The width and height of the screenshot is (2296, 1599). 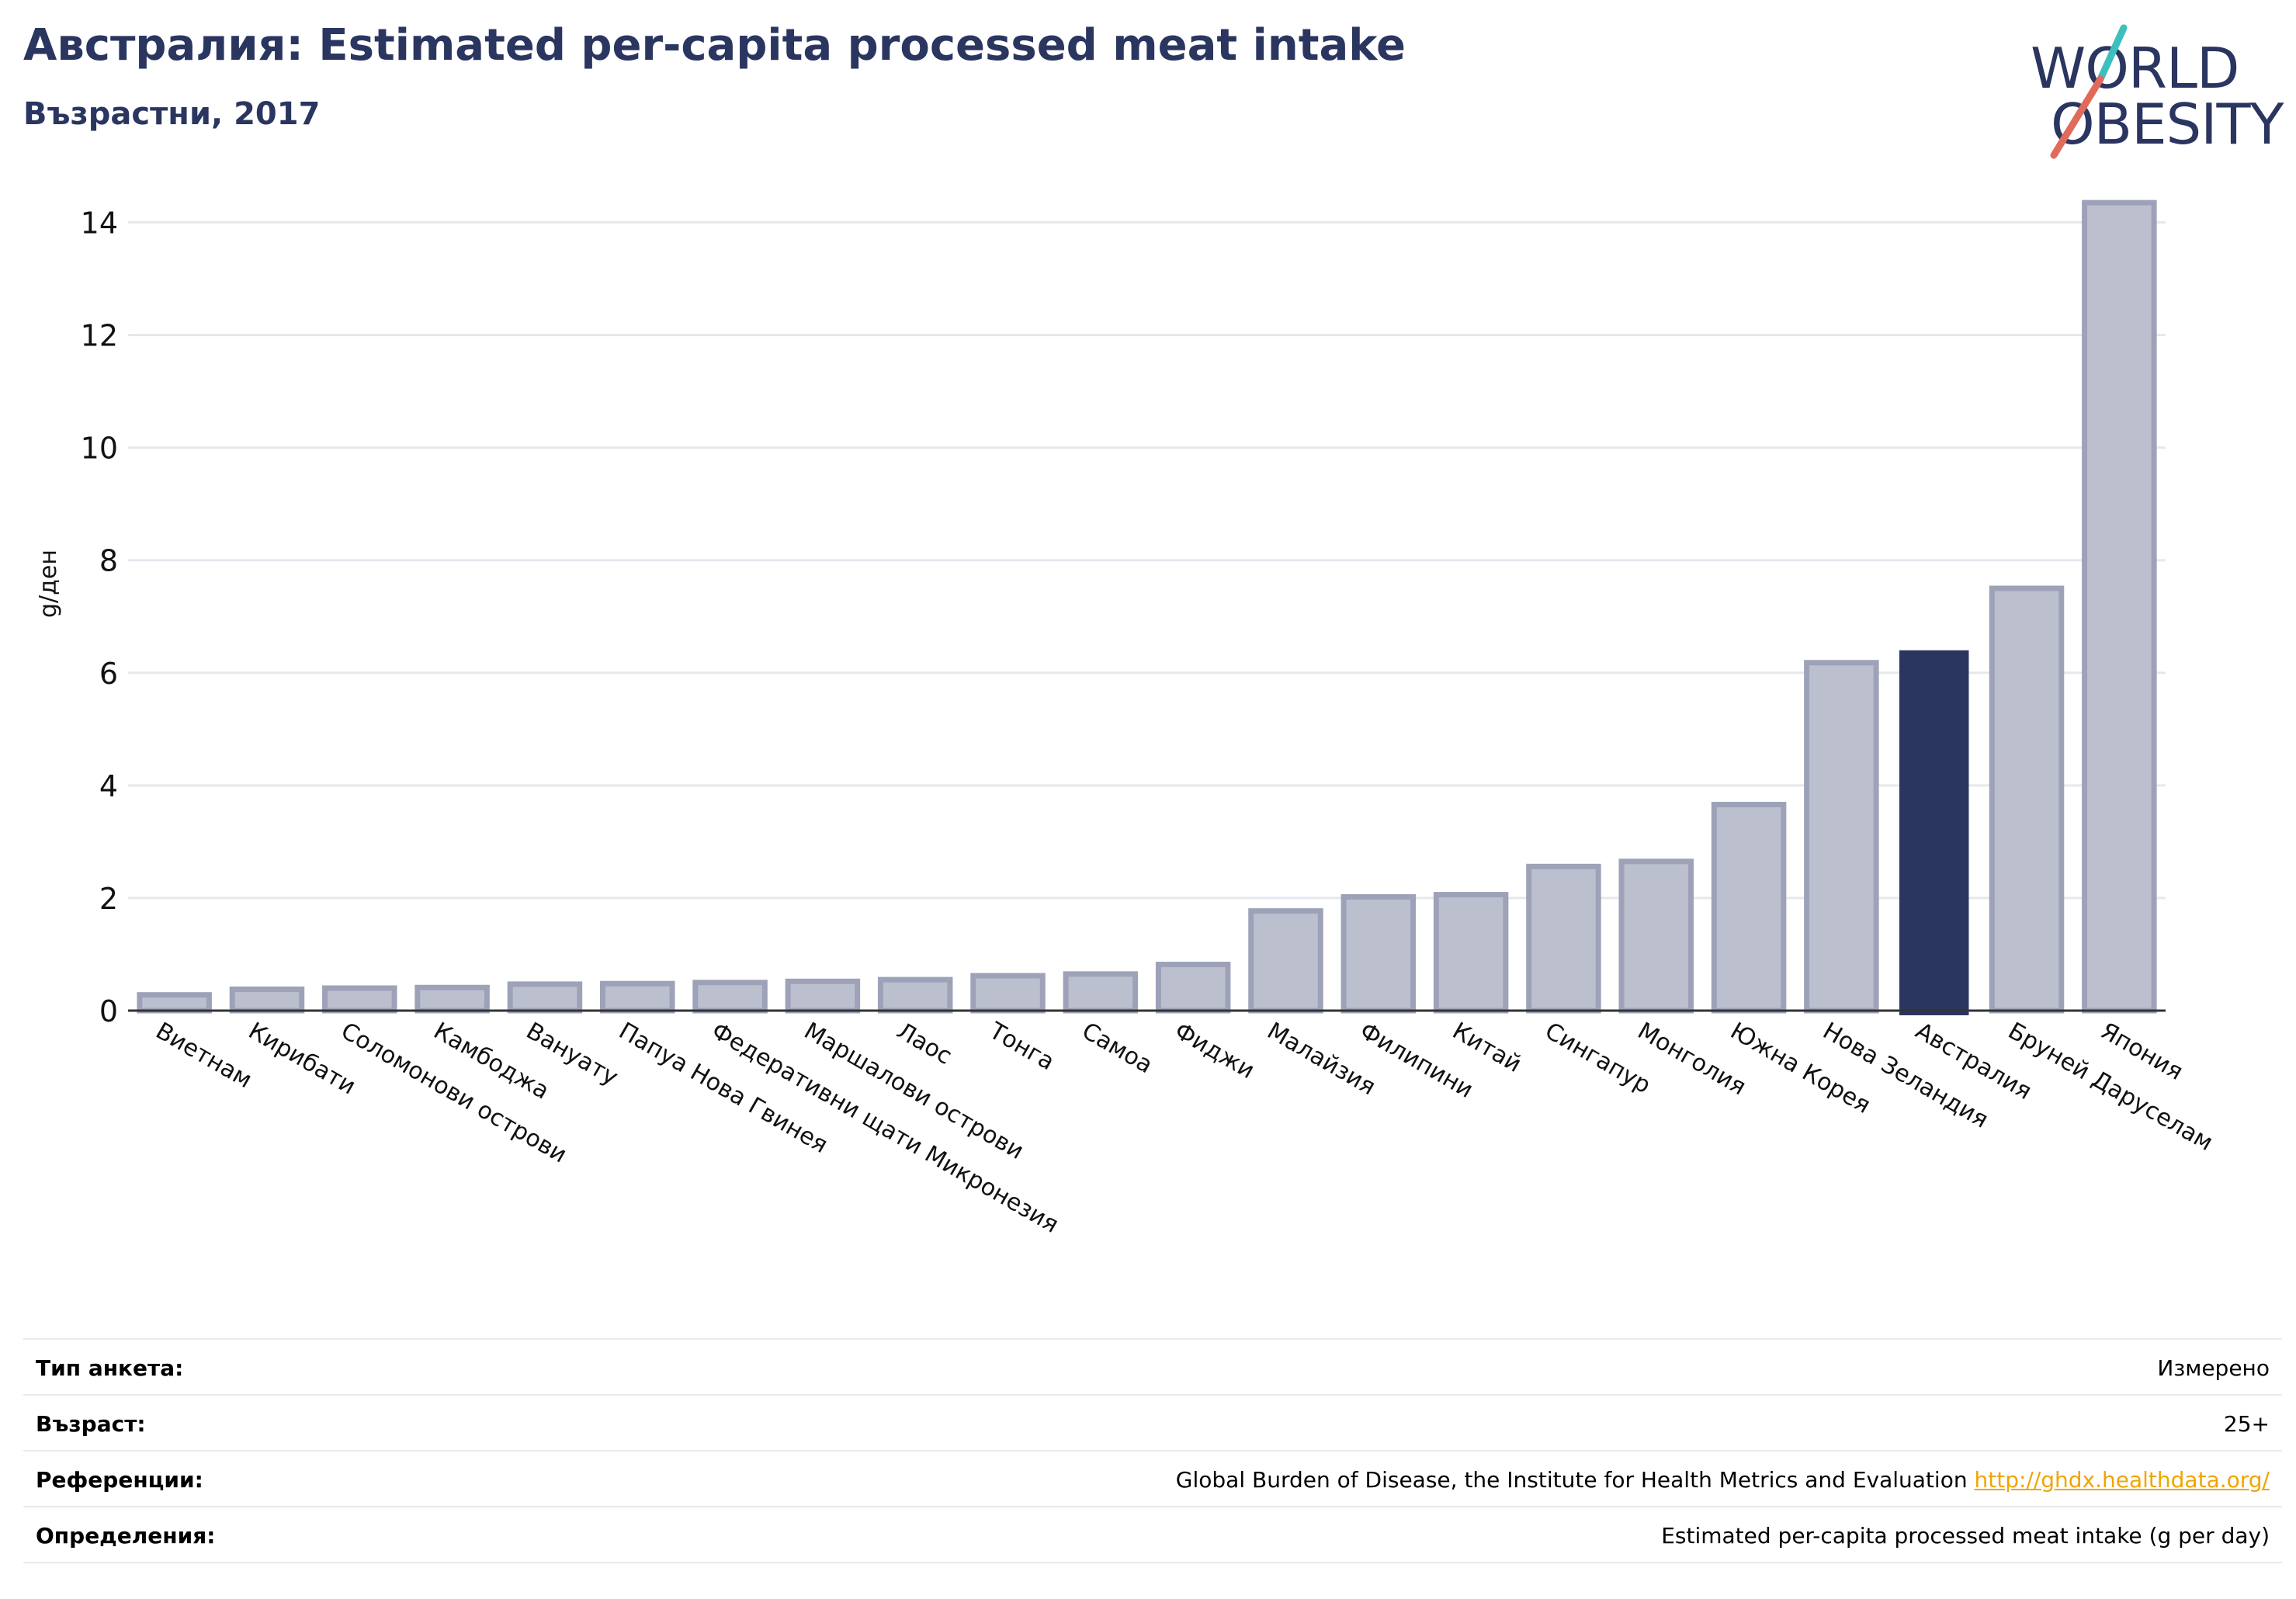 I want to click on world-obesity-logo: WORLD OBESITY, so click(x=2150, y=93).